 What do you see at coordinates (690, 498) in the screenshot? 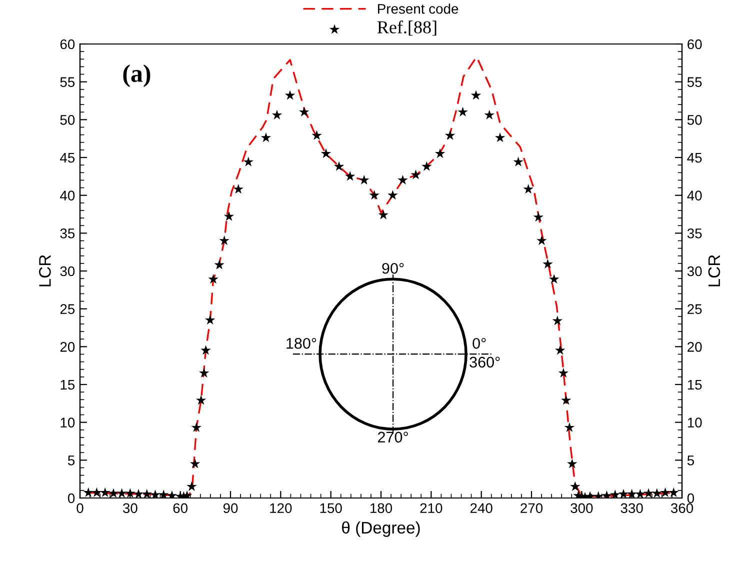
I see `y2-tick-label: 0` at bounding box center [690, 498].